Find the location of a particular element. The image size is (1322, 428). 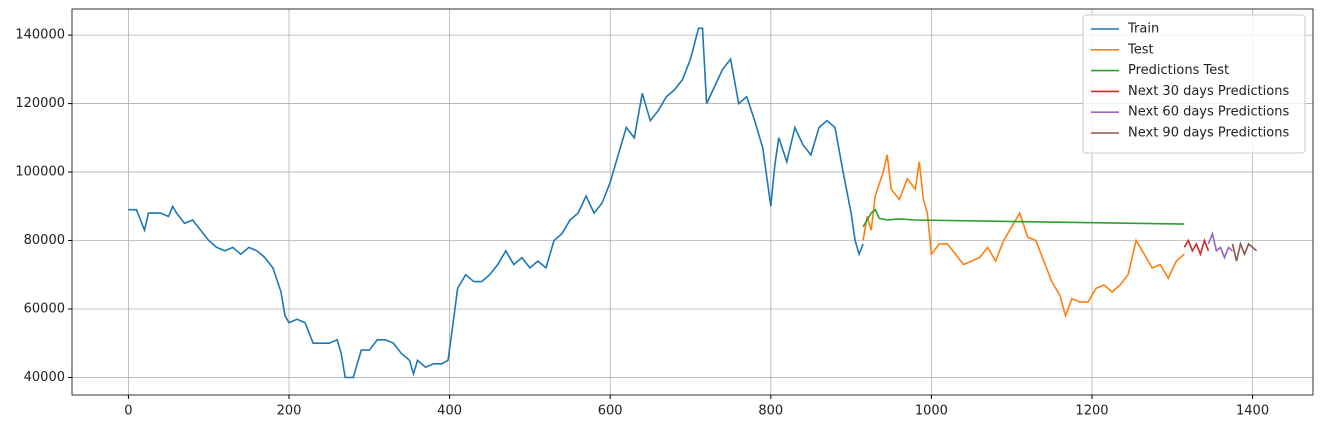

x-tick-label: 0 is located at coordinates (128, 411).